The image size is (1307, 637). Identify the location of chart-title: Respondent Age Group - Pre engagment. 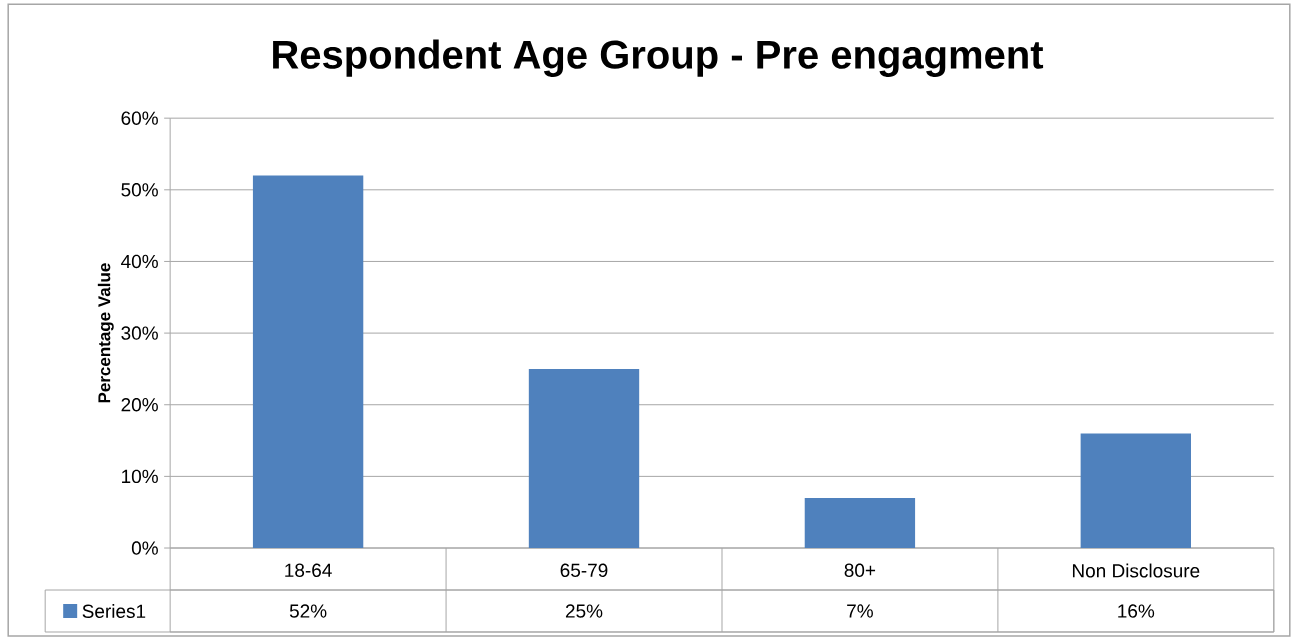
(658, 58).